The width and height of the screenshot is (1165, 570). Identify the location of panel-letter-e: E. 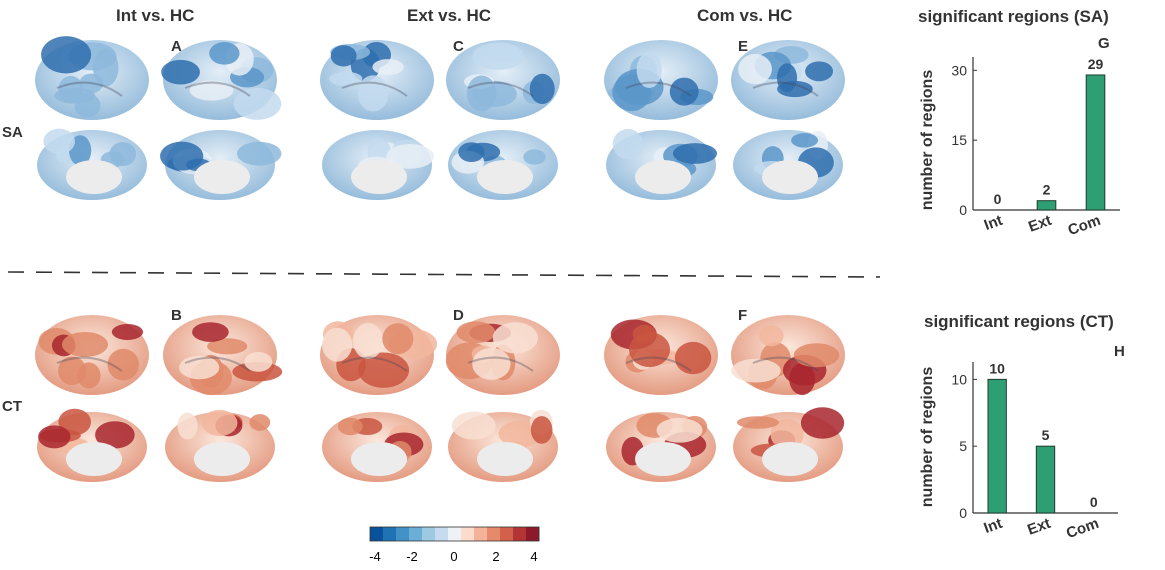
(743, 46).